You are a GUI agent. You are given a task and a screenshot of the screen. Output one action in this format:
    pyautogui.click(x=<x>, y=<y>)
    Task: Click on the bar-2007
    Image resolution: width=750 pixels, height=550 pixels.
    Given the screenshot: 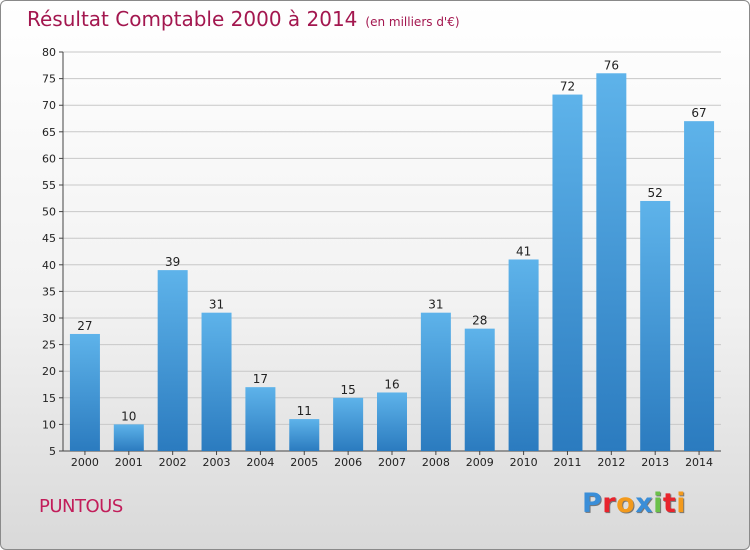 What is the action you would take?
    pyautogui.click(x=392, y=421)
    